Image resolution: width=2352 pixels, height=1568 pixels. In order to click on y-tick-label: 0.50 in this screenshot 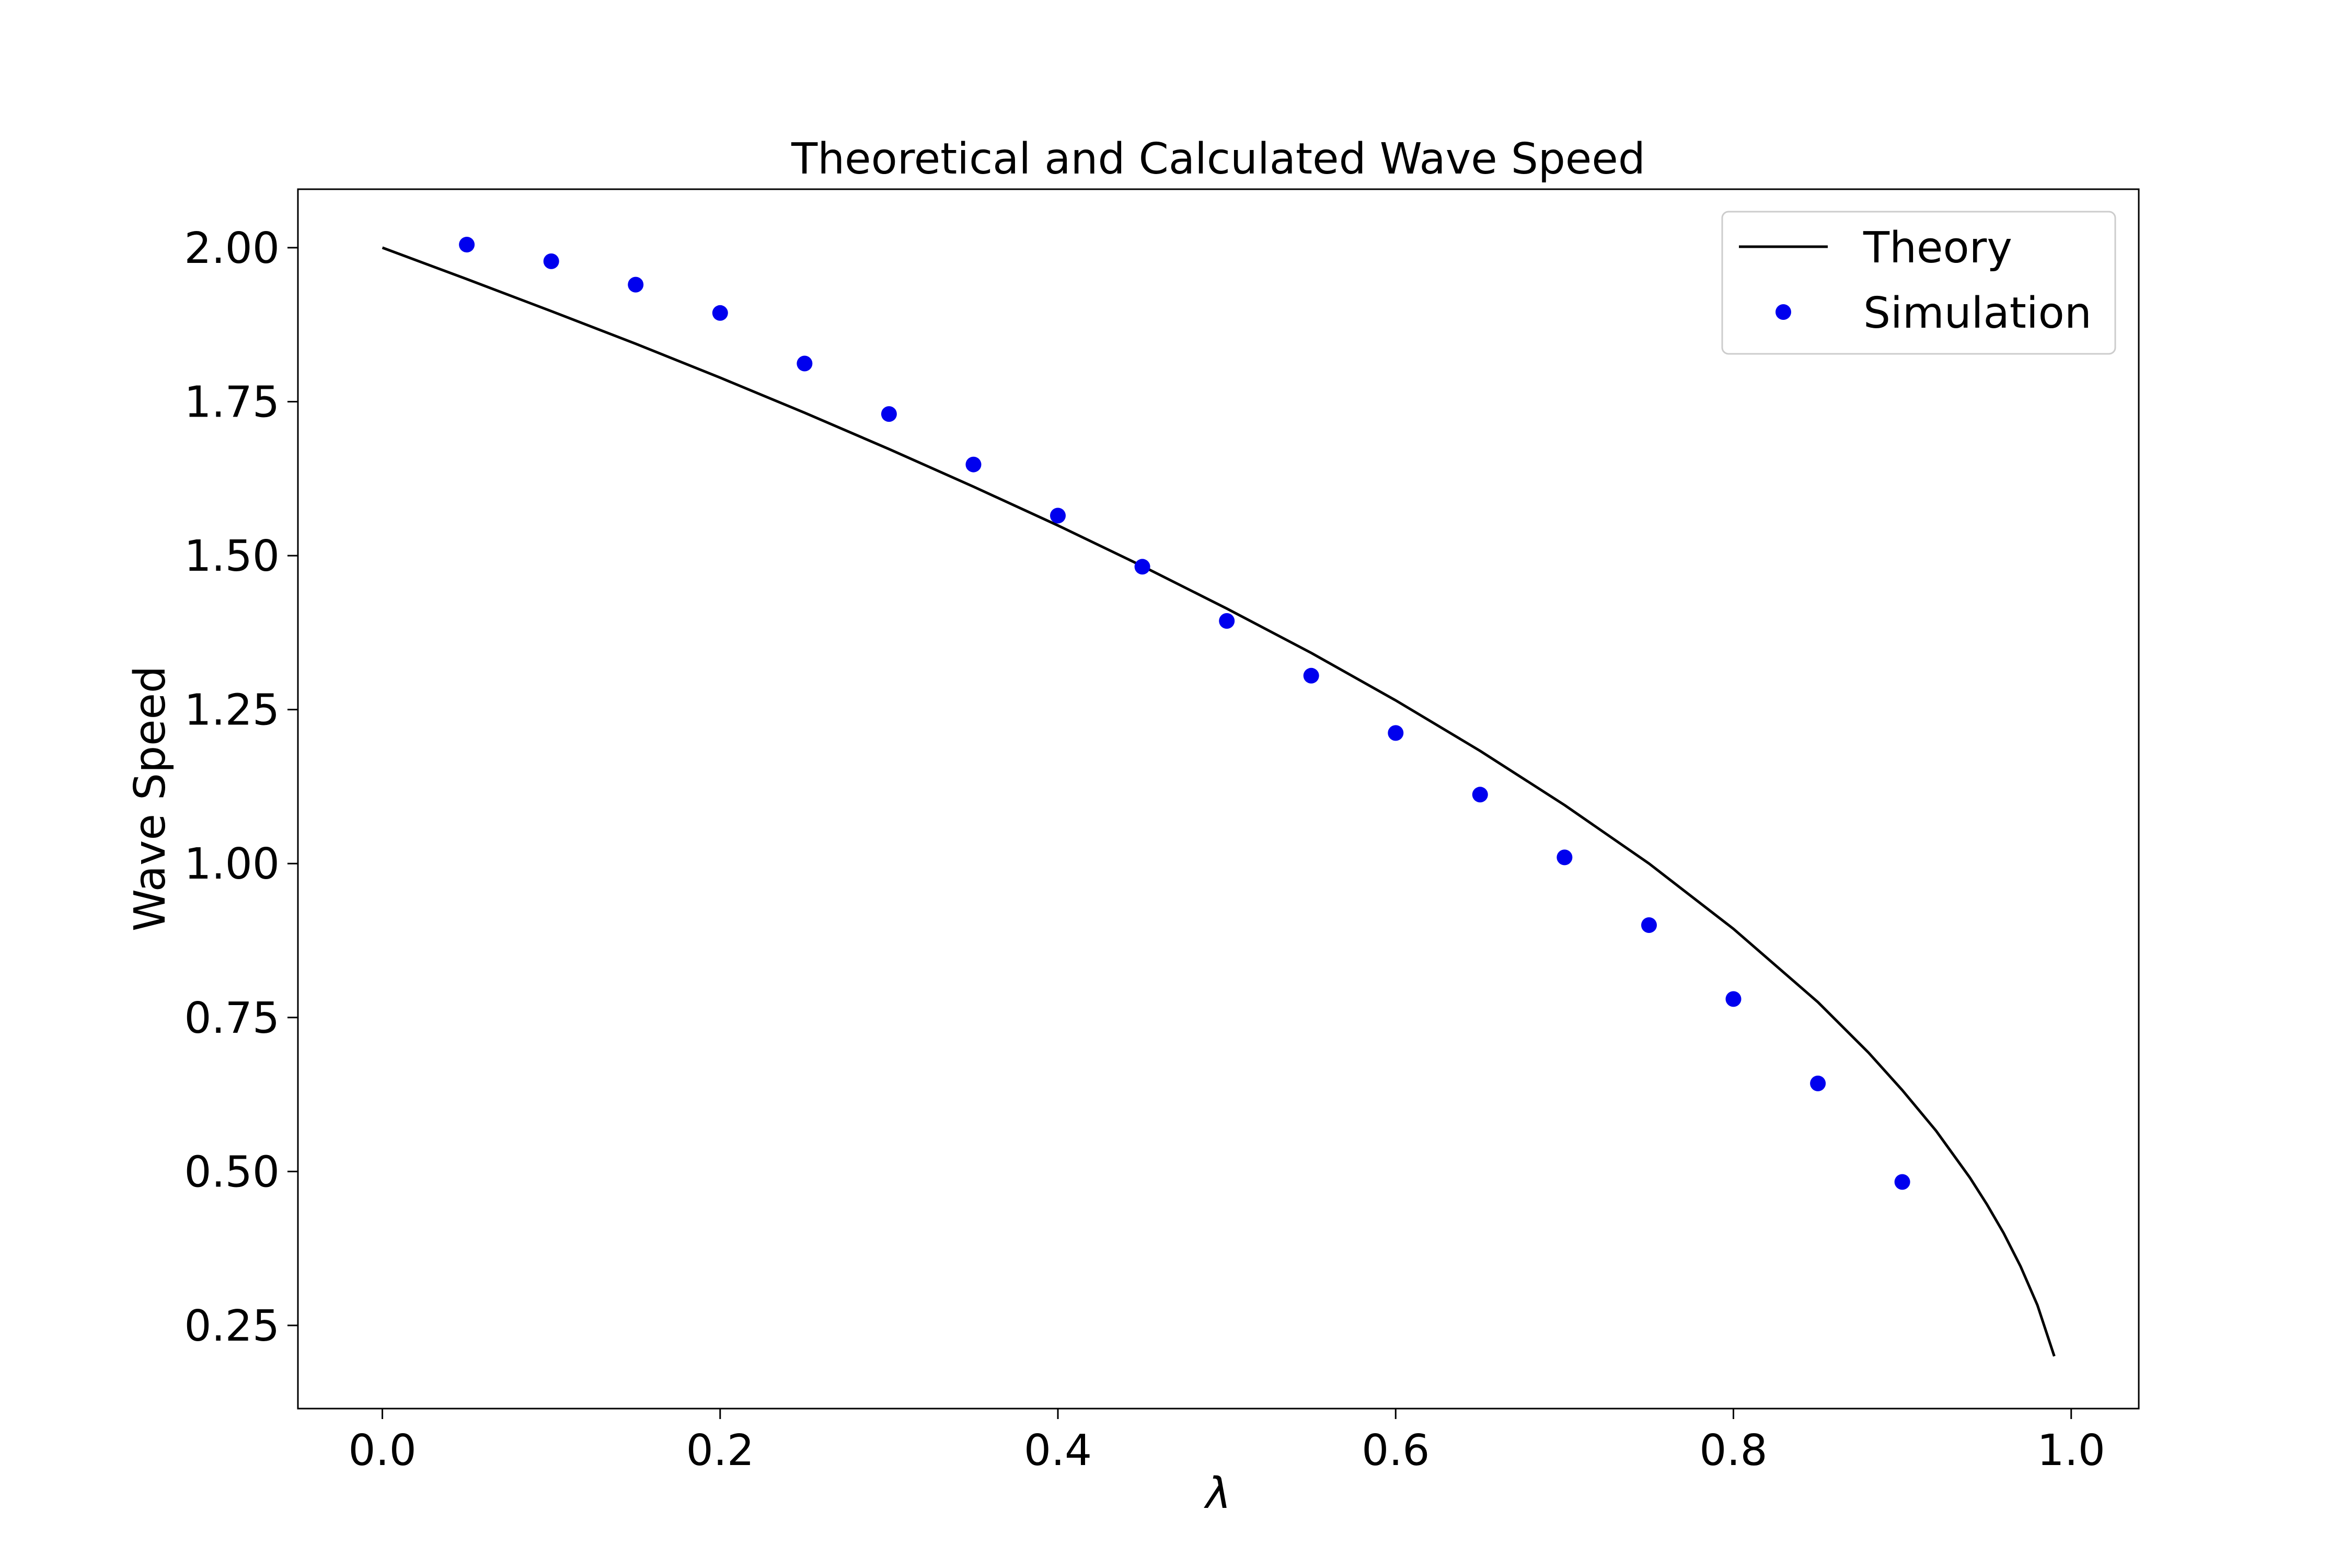, I will do `click(232, 1172)`.